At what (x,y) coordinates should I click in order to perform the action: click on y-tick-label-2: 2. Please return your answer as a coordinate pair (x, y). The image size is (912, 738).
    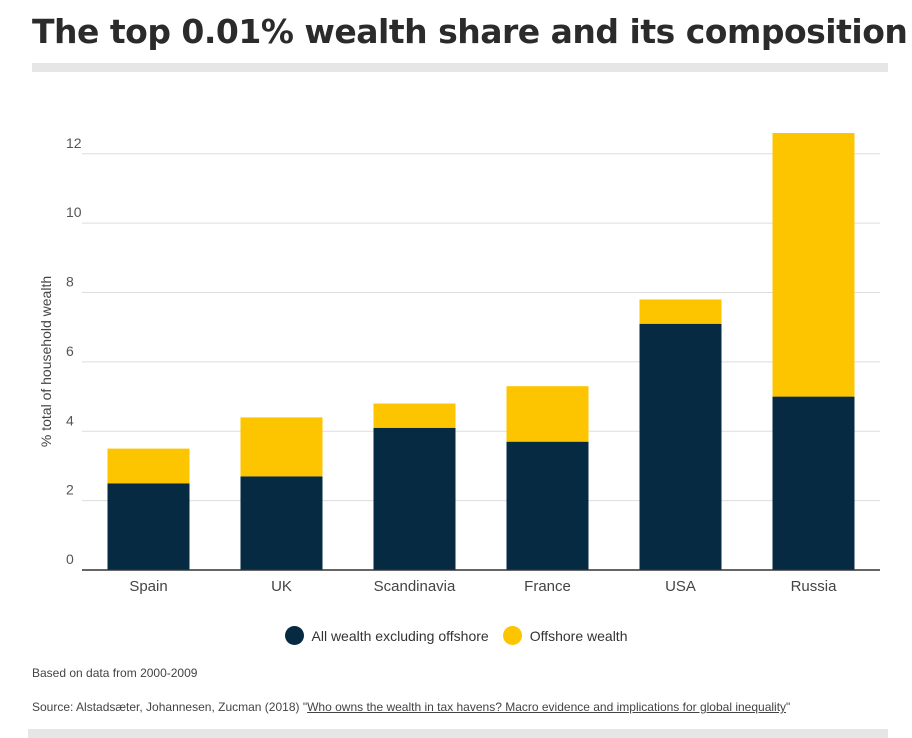
    Looking at the image, I should click on (70, 490).